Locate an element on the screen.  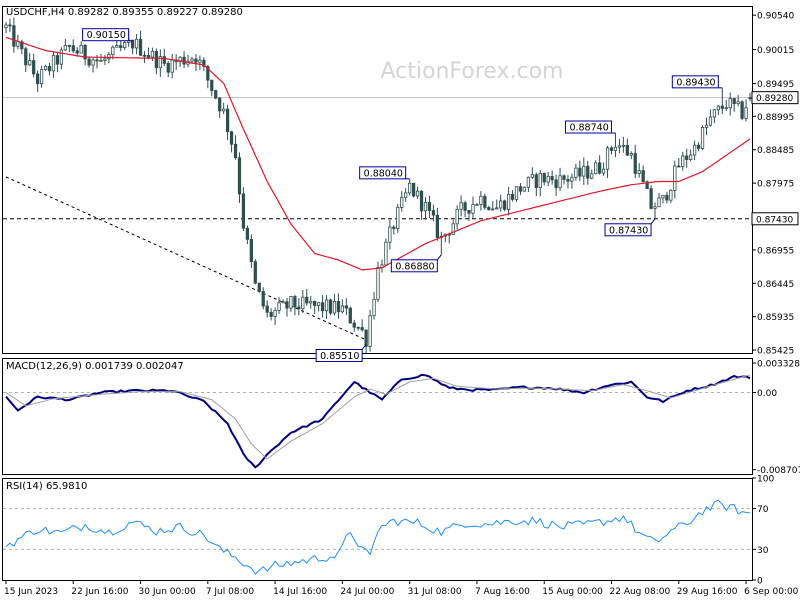
rsi-y-tick-tick-label: 100 is located at coordinates (765, 480).